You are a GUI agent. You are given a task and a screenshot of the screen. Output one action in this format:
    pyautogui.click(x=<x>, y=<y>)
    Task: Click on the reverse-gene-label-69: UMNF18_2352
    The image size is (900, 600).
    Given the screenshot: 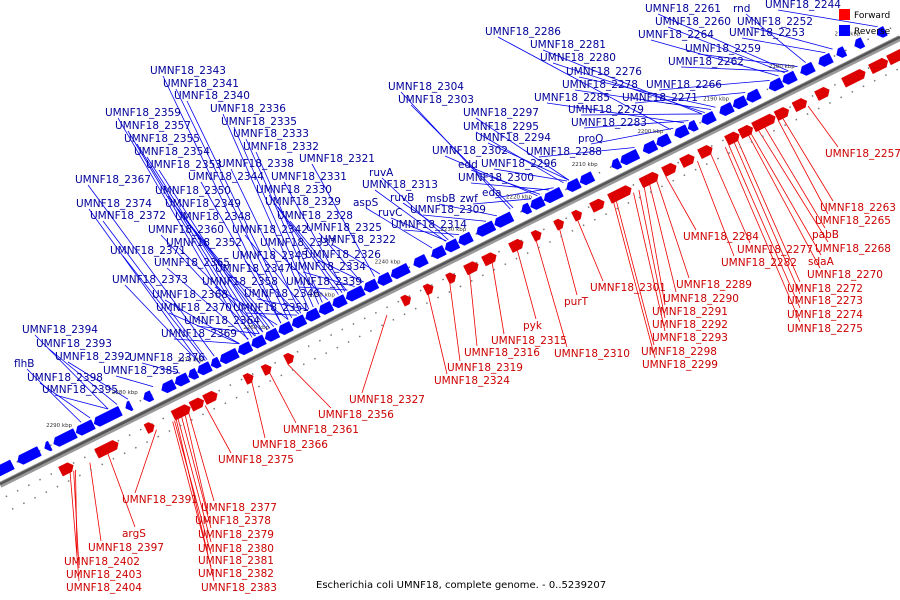 What is the action you would take?
    pyautogui.click(x=204, y=243)
    